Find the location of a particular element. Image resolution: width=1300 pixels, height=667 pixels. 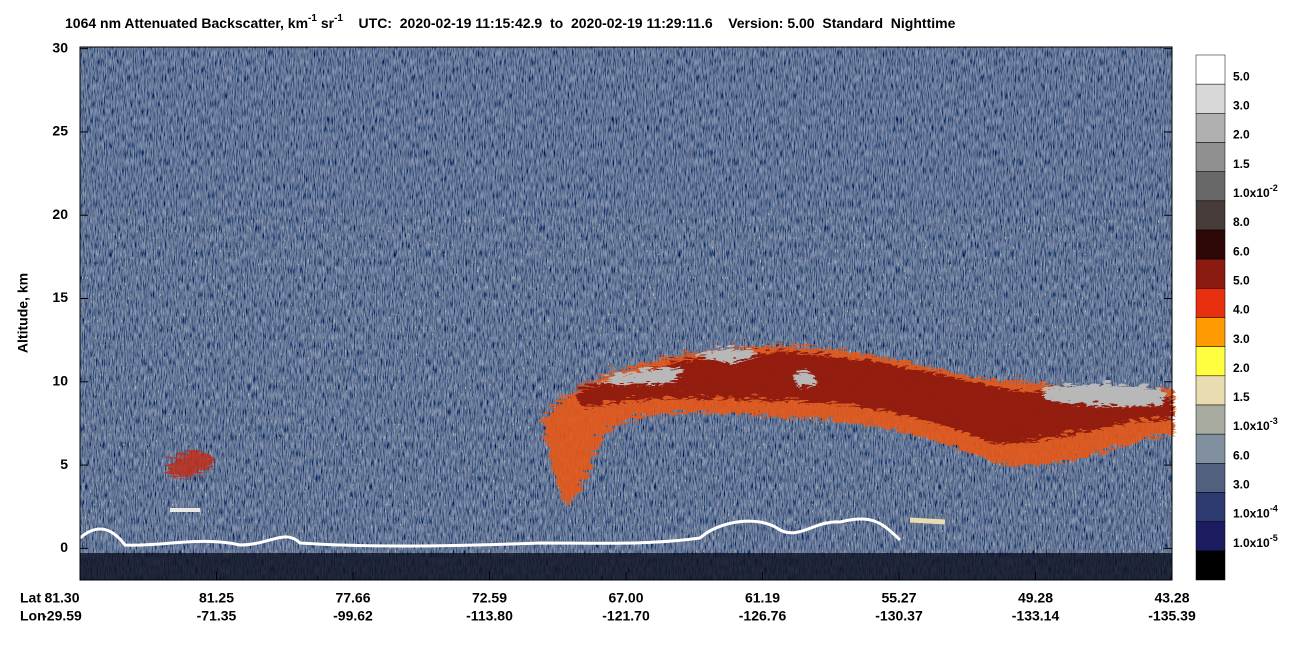

x-row-name: Lon is located at coordinates (33, 616).